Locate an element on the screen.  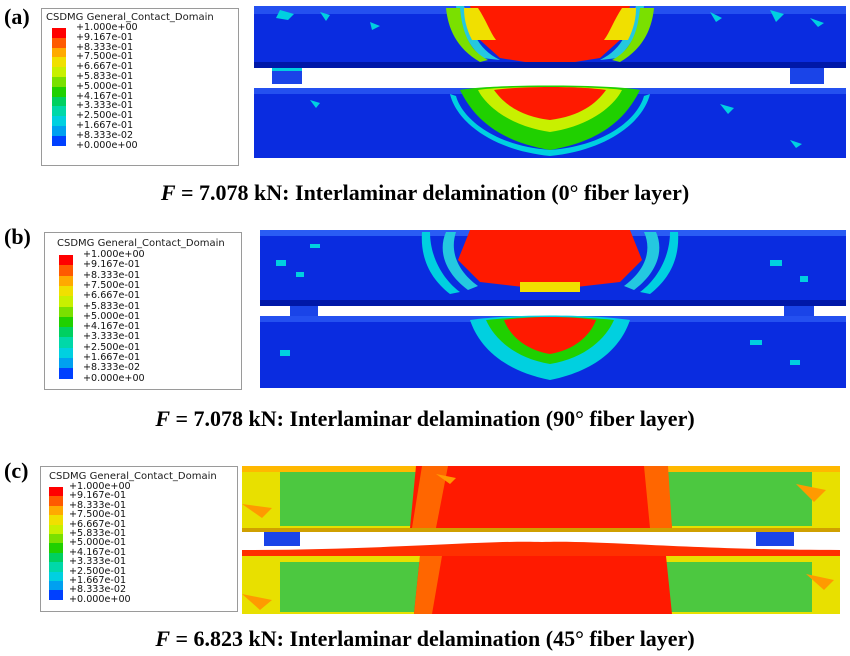
panel-label: (c) is located at coordinates (16, 470).